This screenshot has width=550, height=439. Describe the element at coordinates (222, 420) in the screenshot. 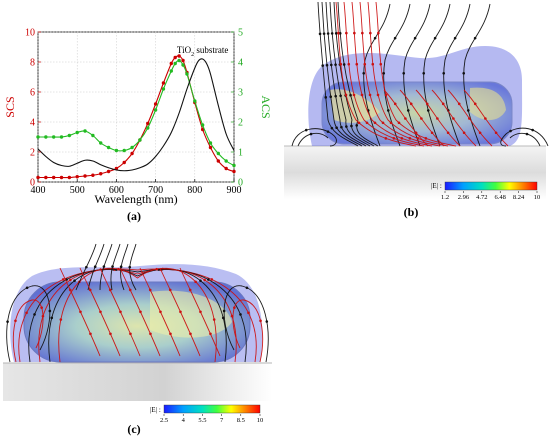

I see `colorbar-tick-label: 7` at that location.